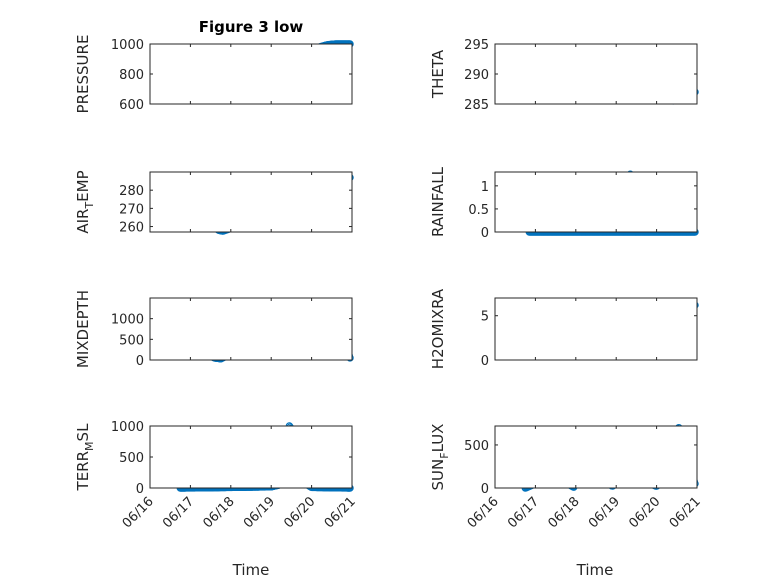  Describe the element at coordinates (476, 45) in the screenshot. I see `y-tick-label: 295` at that location.